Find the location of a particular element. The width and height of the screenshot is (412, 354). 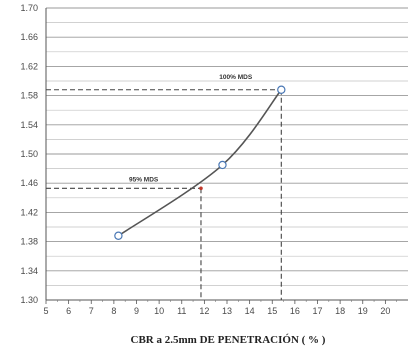

y-tick-label: 1.54 is located at coordinates (29, 125).